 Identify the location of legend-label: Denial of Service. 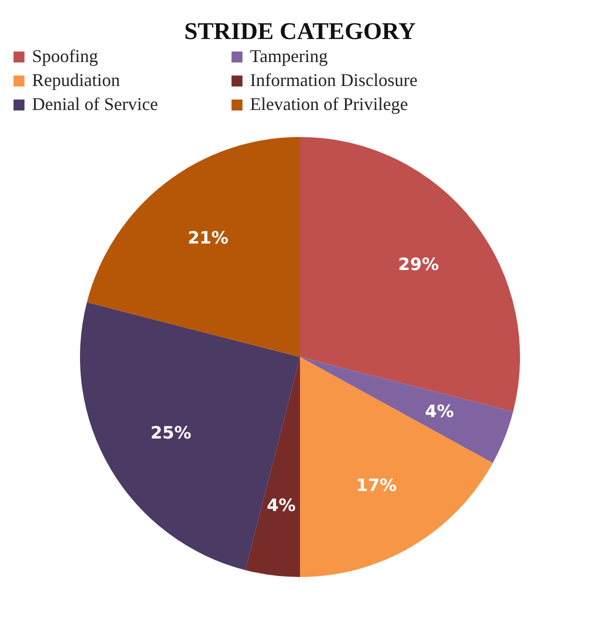
(95, 104).